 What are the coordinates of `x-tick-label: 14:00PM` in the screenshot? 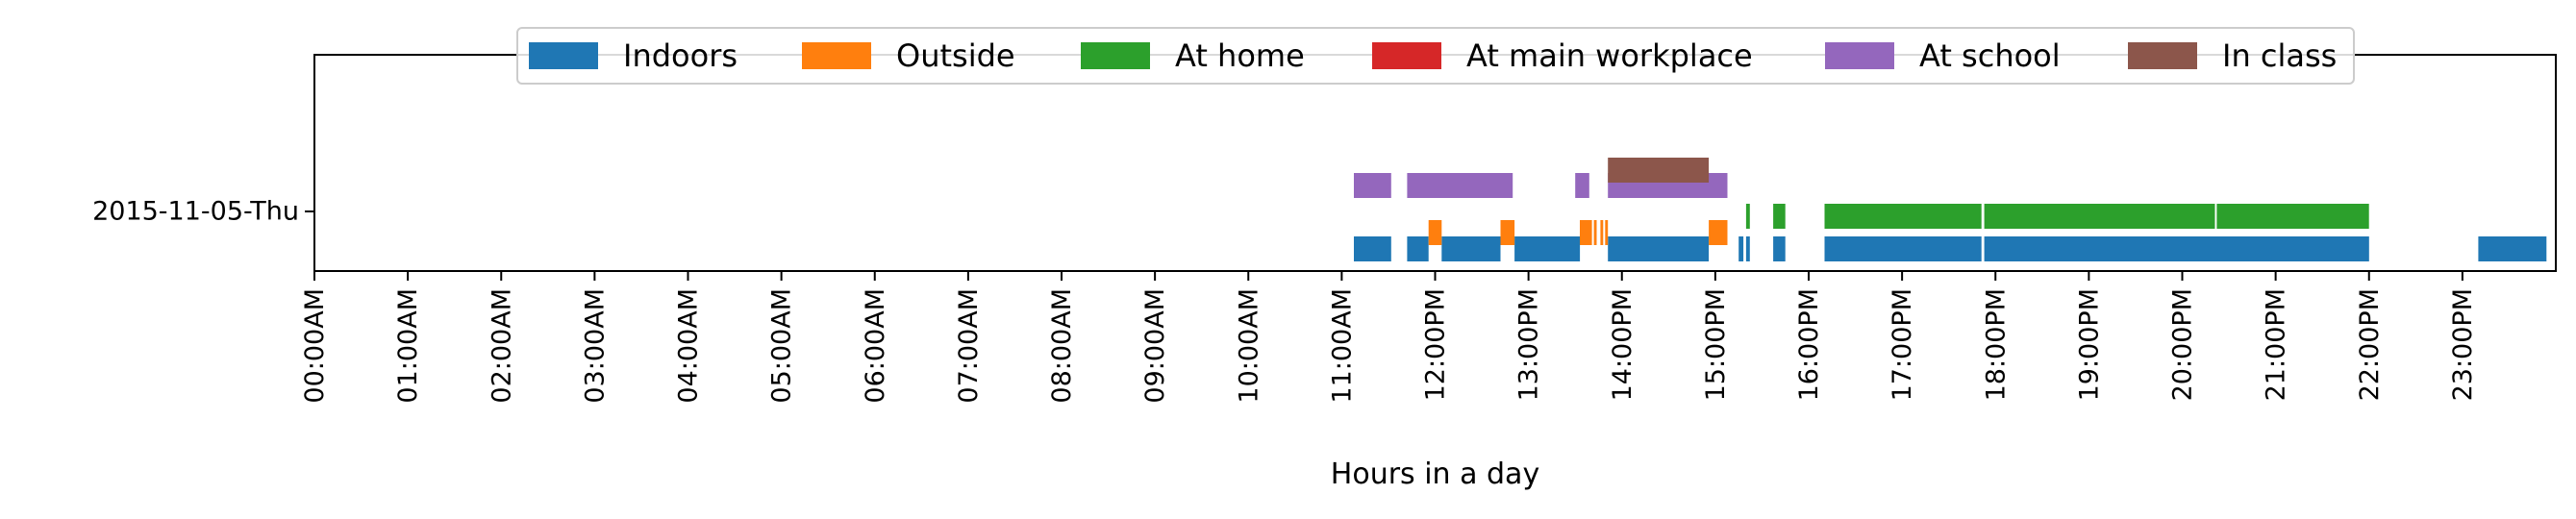 It's located at (1623, 344).